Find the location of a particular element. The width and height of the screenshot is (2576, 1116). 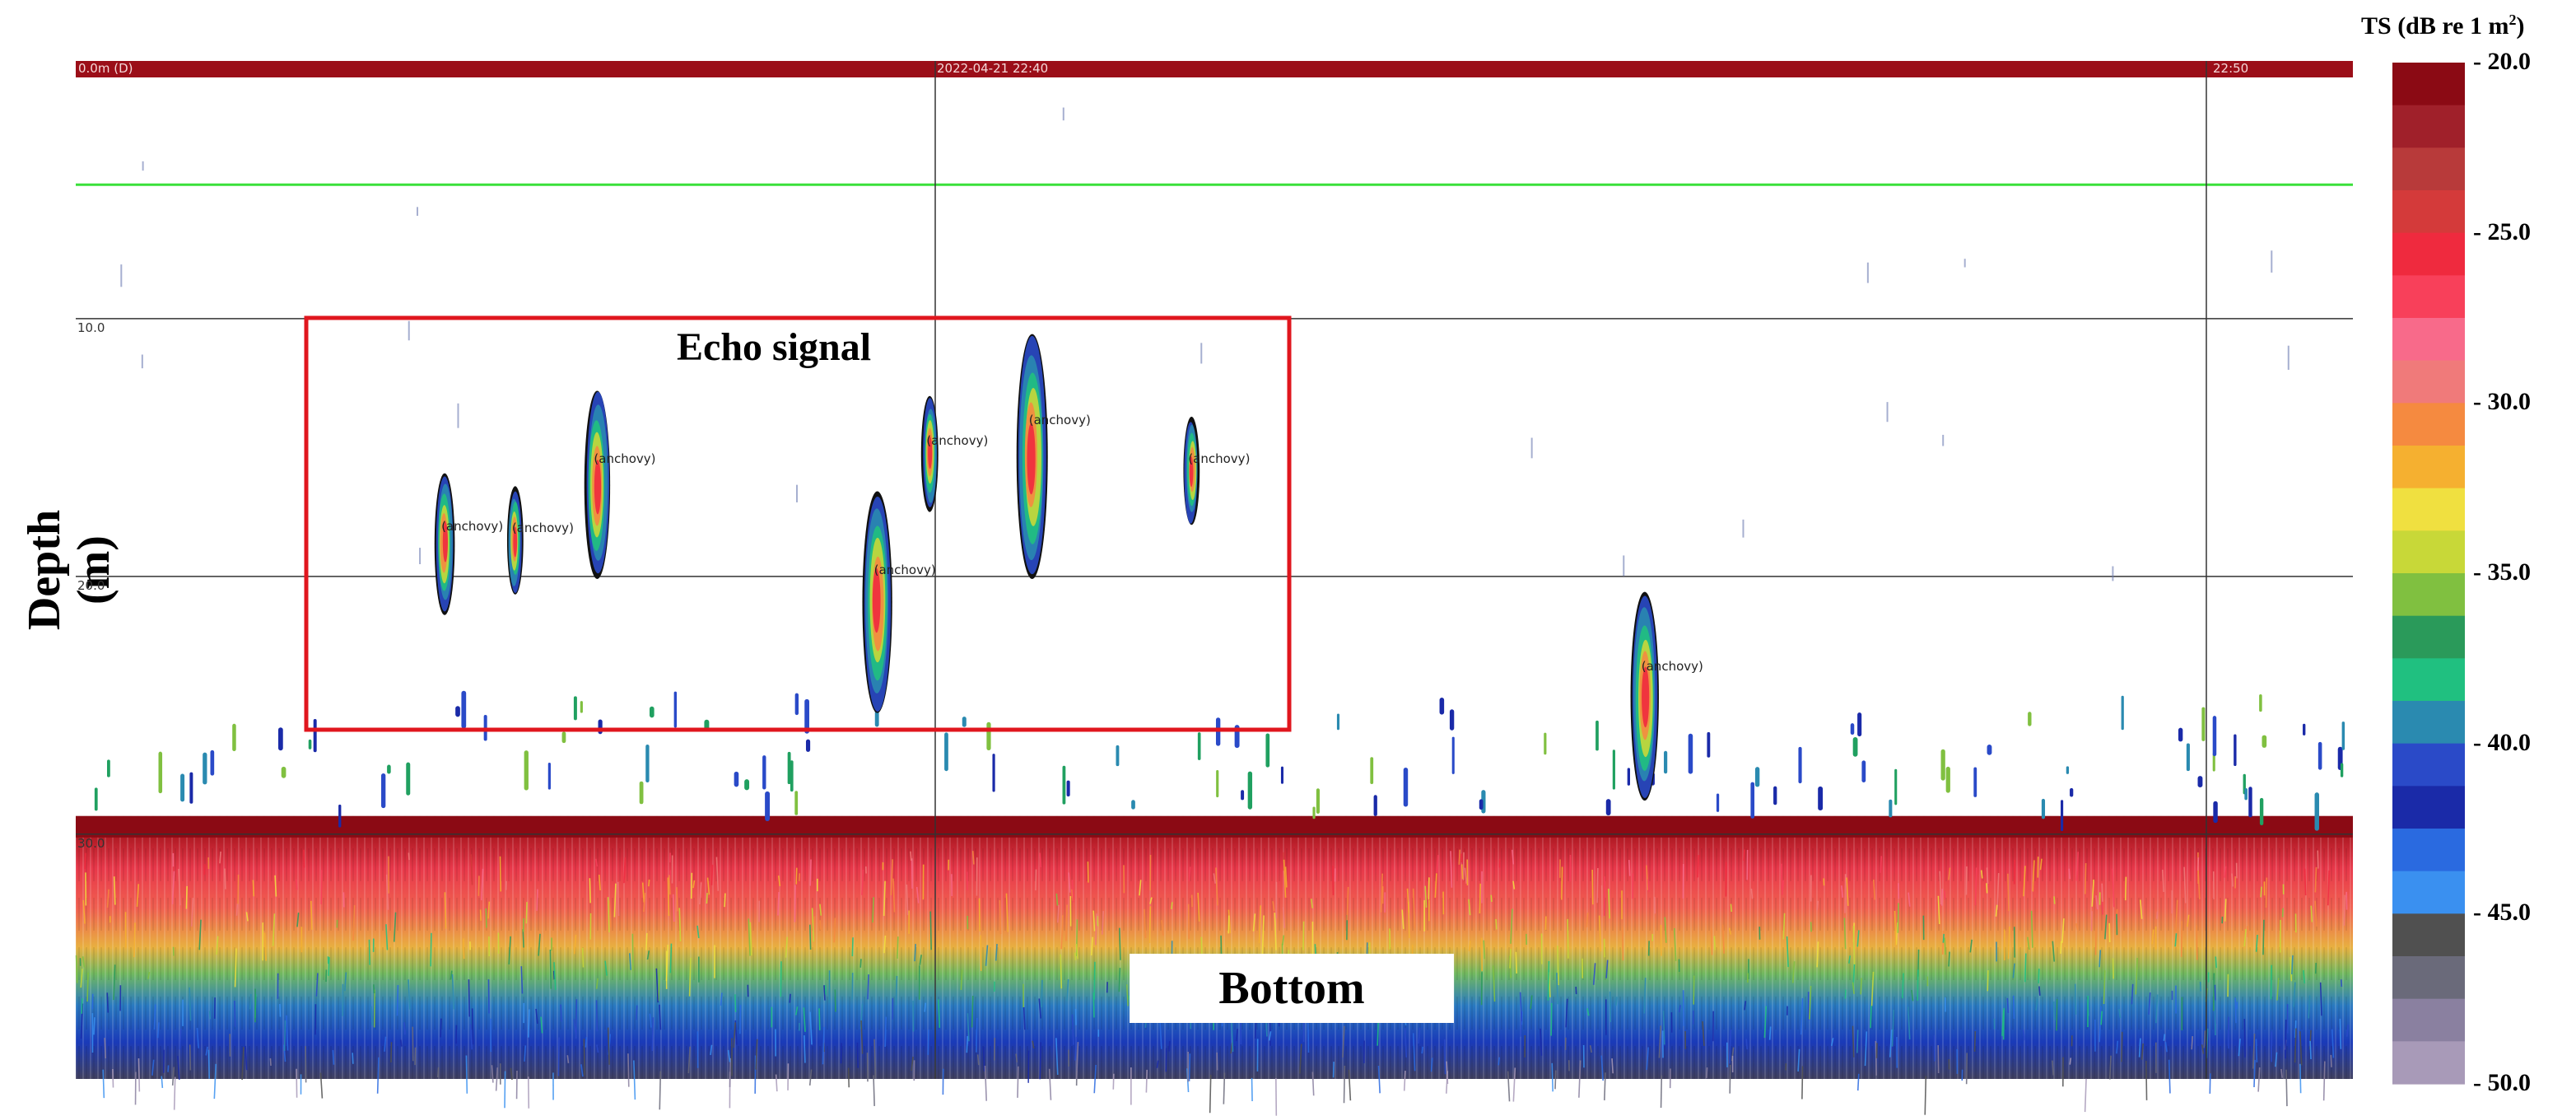

colorbar-title: TS (dB re 1 m2) is located at coordinates (2443, 26).